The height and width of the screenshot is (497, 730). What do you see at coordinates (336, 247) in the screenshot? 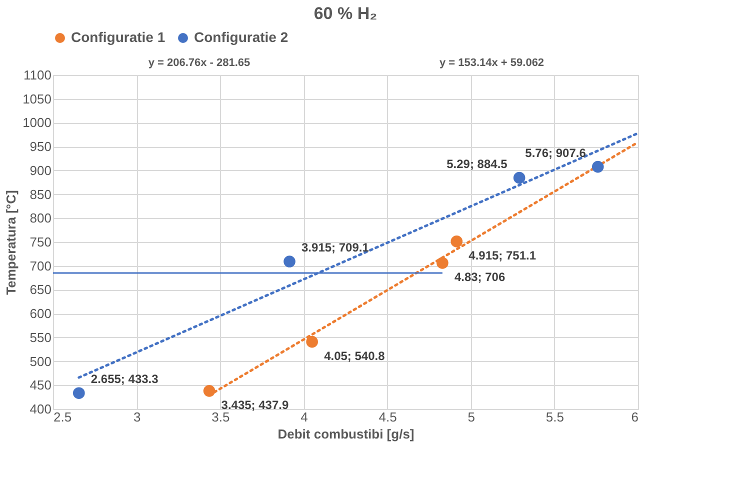
I see `data-label: 3.915; 709.1` at bounding box center [336, 247].